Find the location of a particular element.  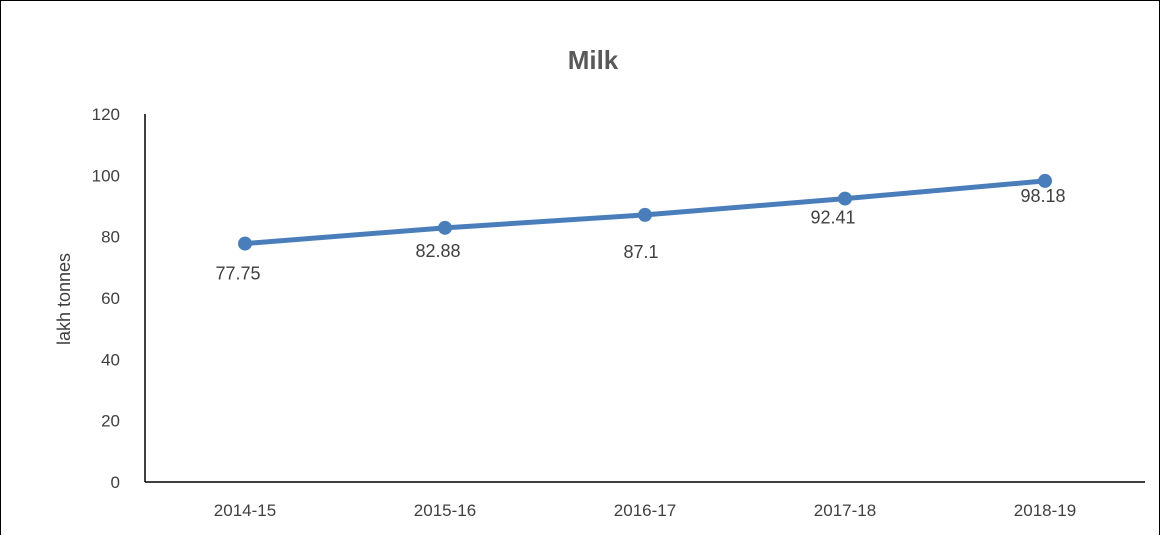

y-axis-title: lakh tonnes is located at coordinates (64, 299).